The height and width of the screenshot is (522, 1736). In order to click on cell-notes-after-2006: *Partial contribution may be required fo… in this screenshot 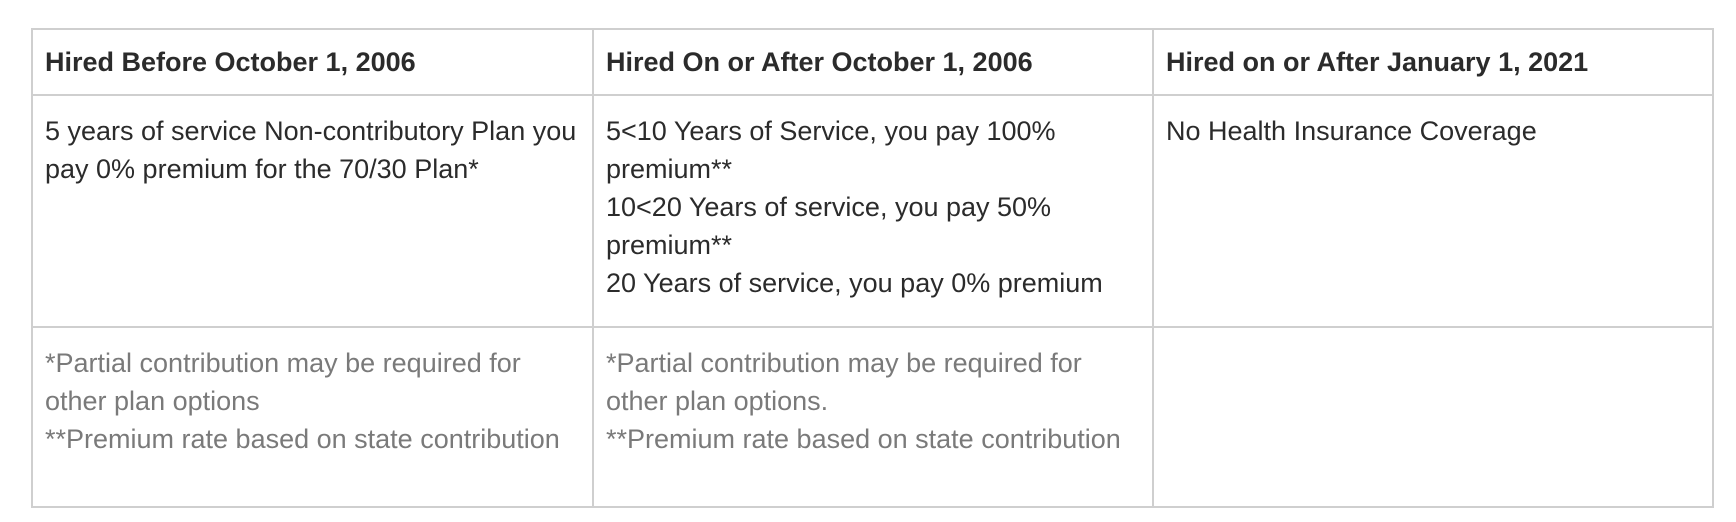, I will do `click(873, 417)`.